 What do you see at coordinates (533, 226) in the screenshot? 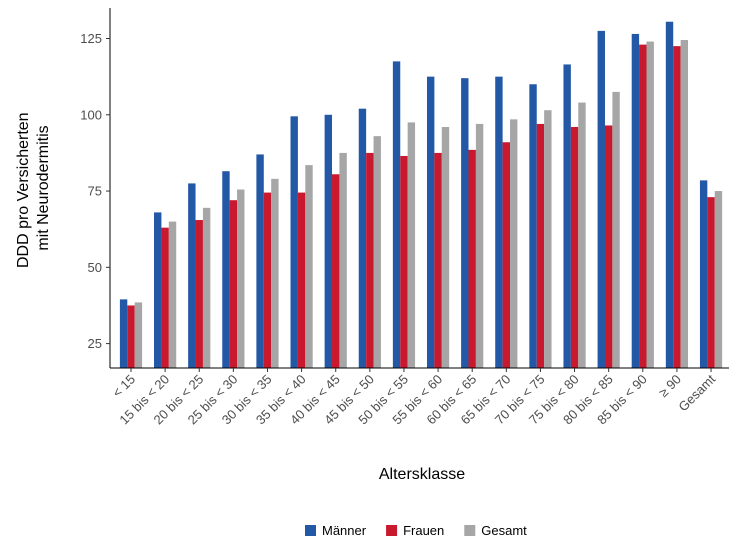
I see `bar-männer-12` at bounding box center [533, 226].